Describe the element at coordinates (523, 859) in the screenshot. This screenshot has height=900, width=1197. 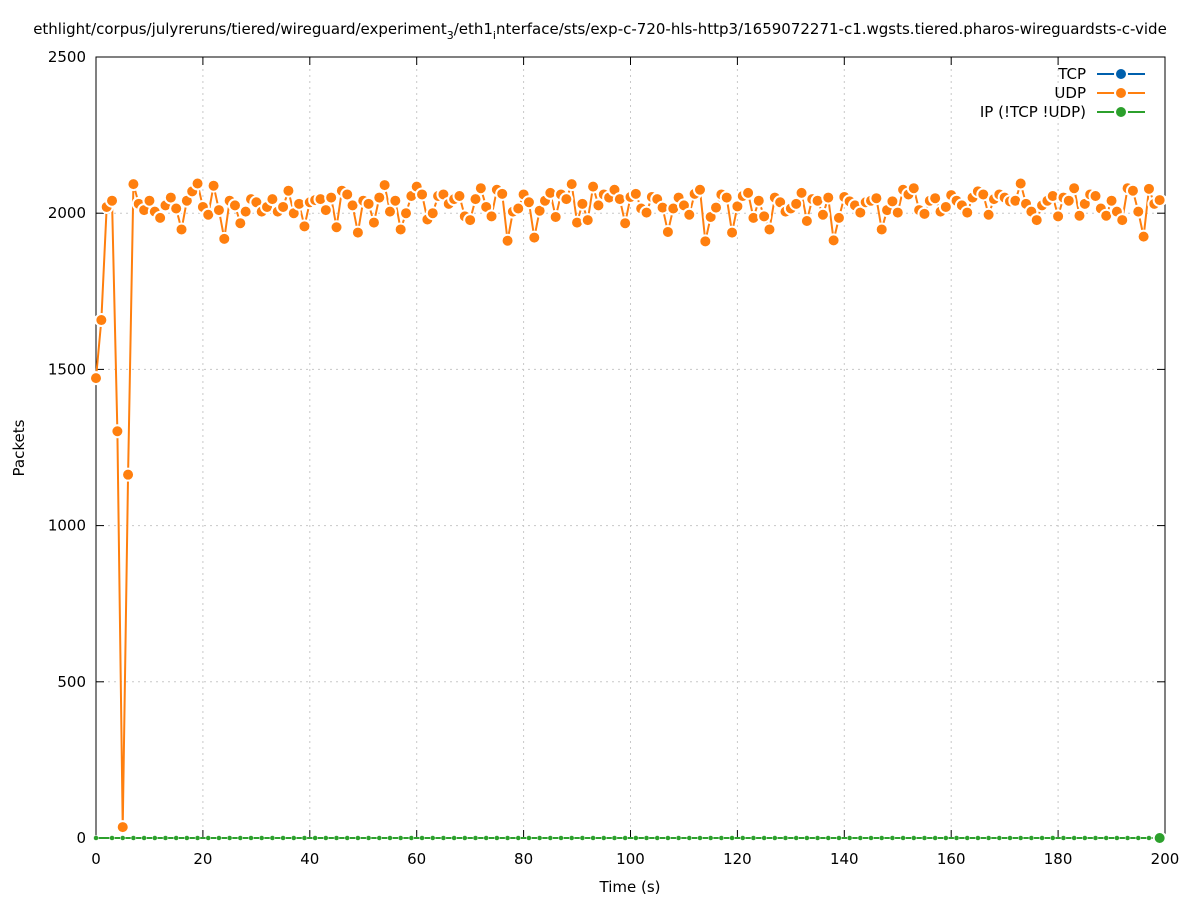
I see `x-tick-label: 80` at that location.